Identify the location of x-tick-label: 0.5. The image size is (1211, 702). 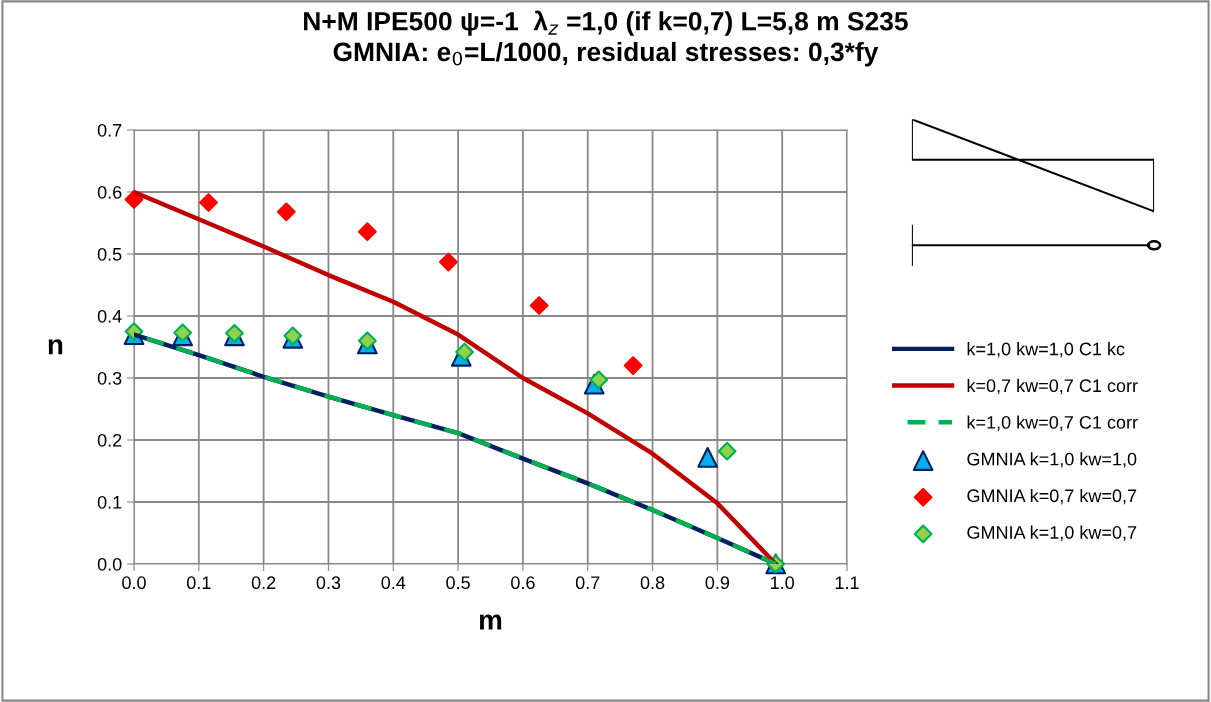
(458, 583).